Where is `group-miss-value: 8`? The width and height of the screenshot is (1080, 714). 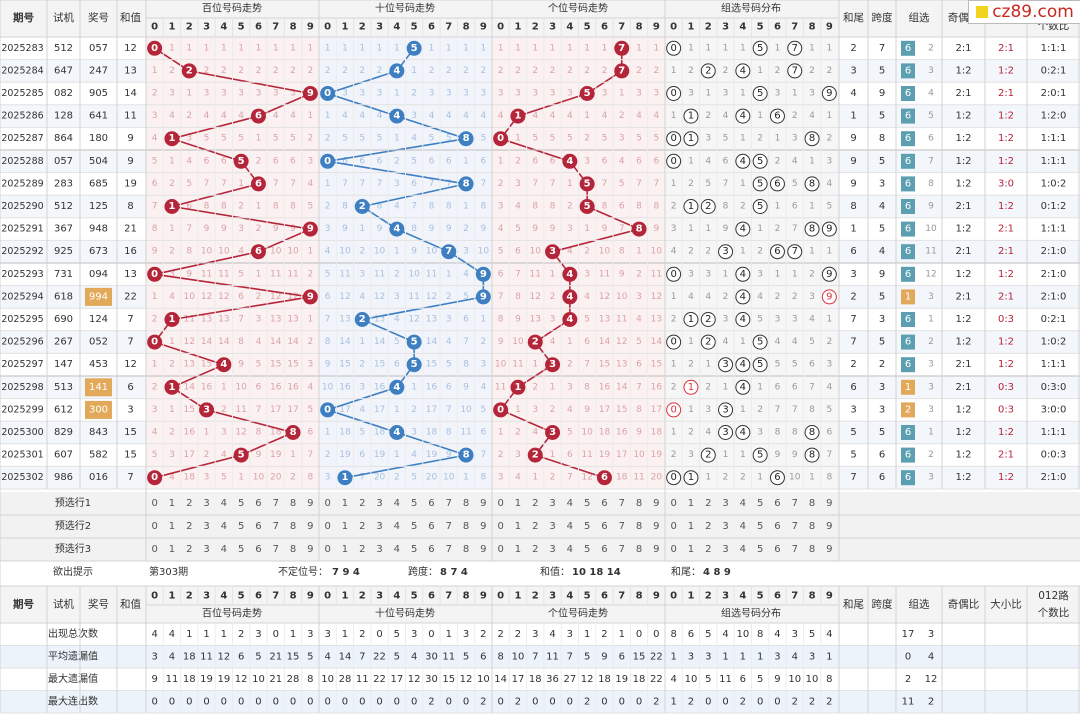
group-miss-value: 8 is located at coordinates (795, 433).